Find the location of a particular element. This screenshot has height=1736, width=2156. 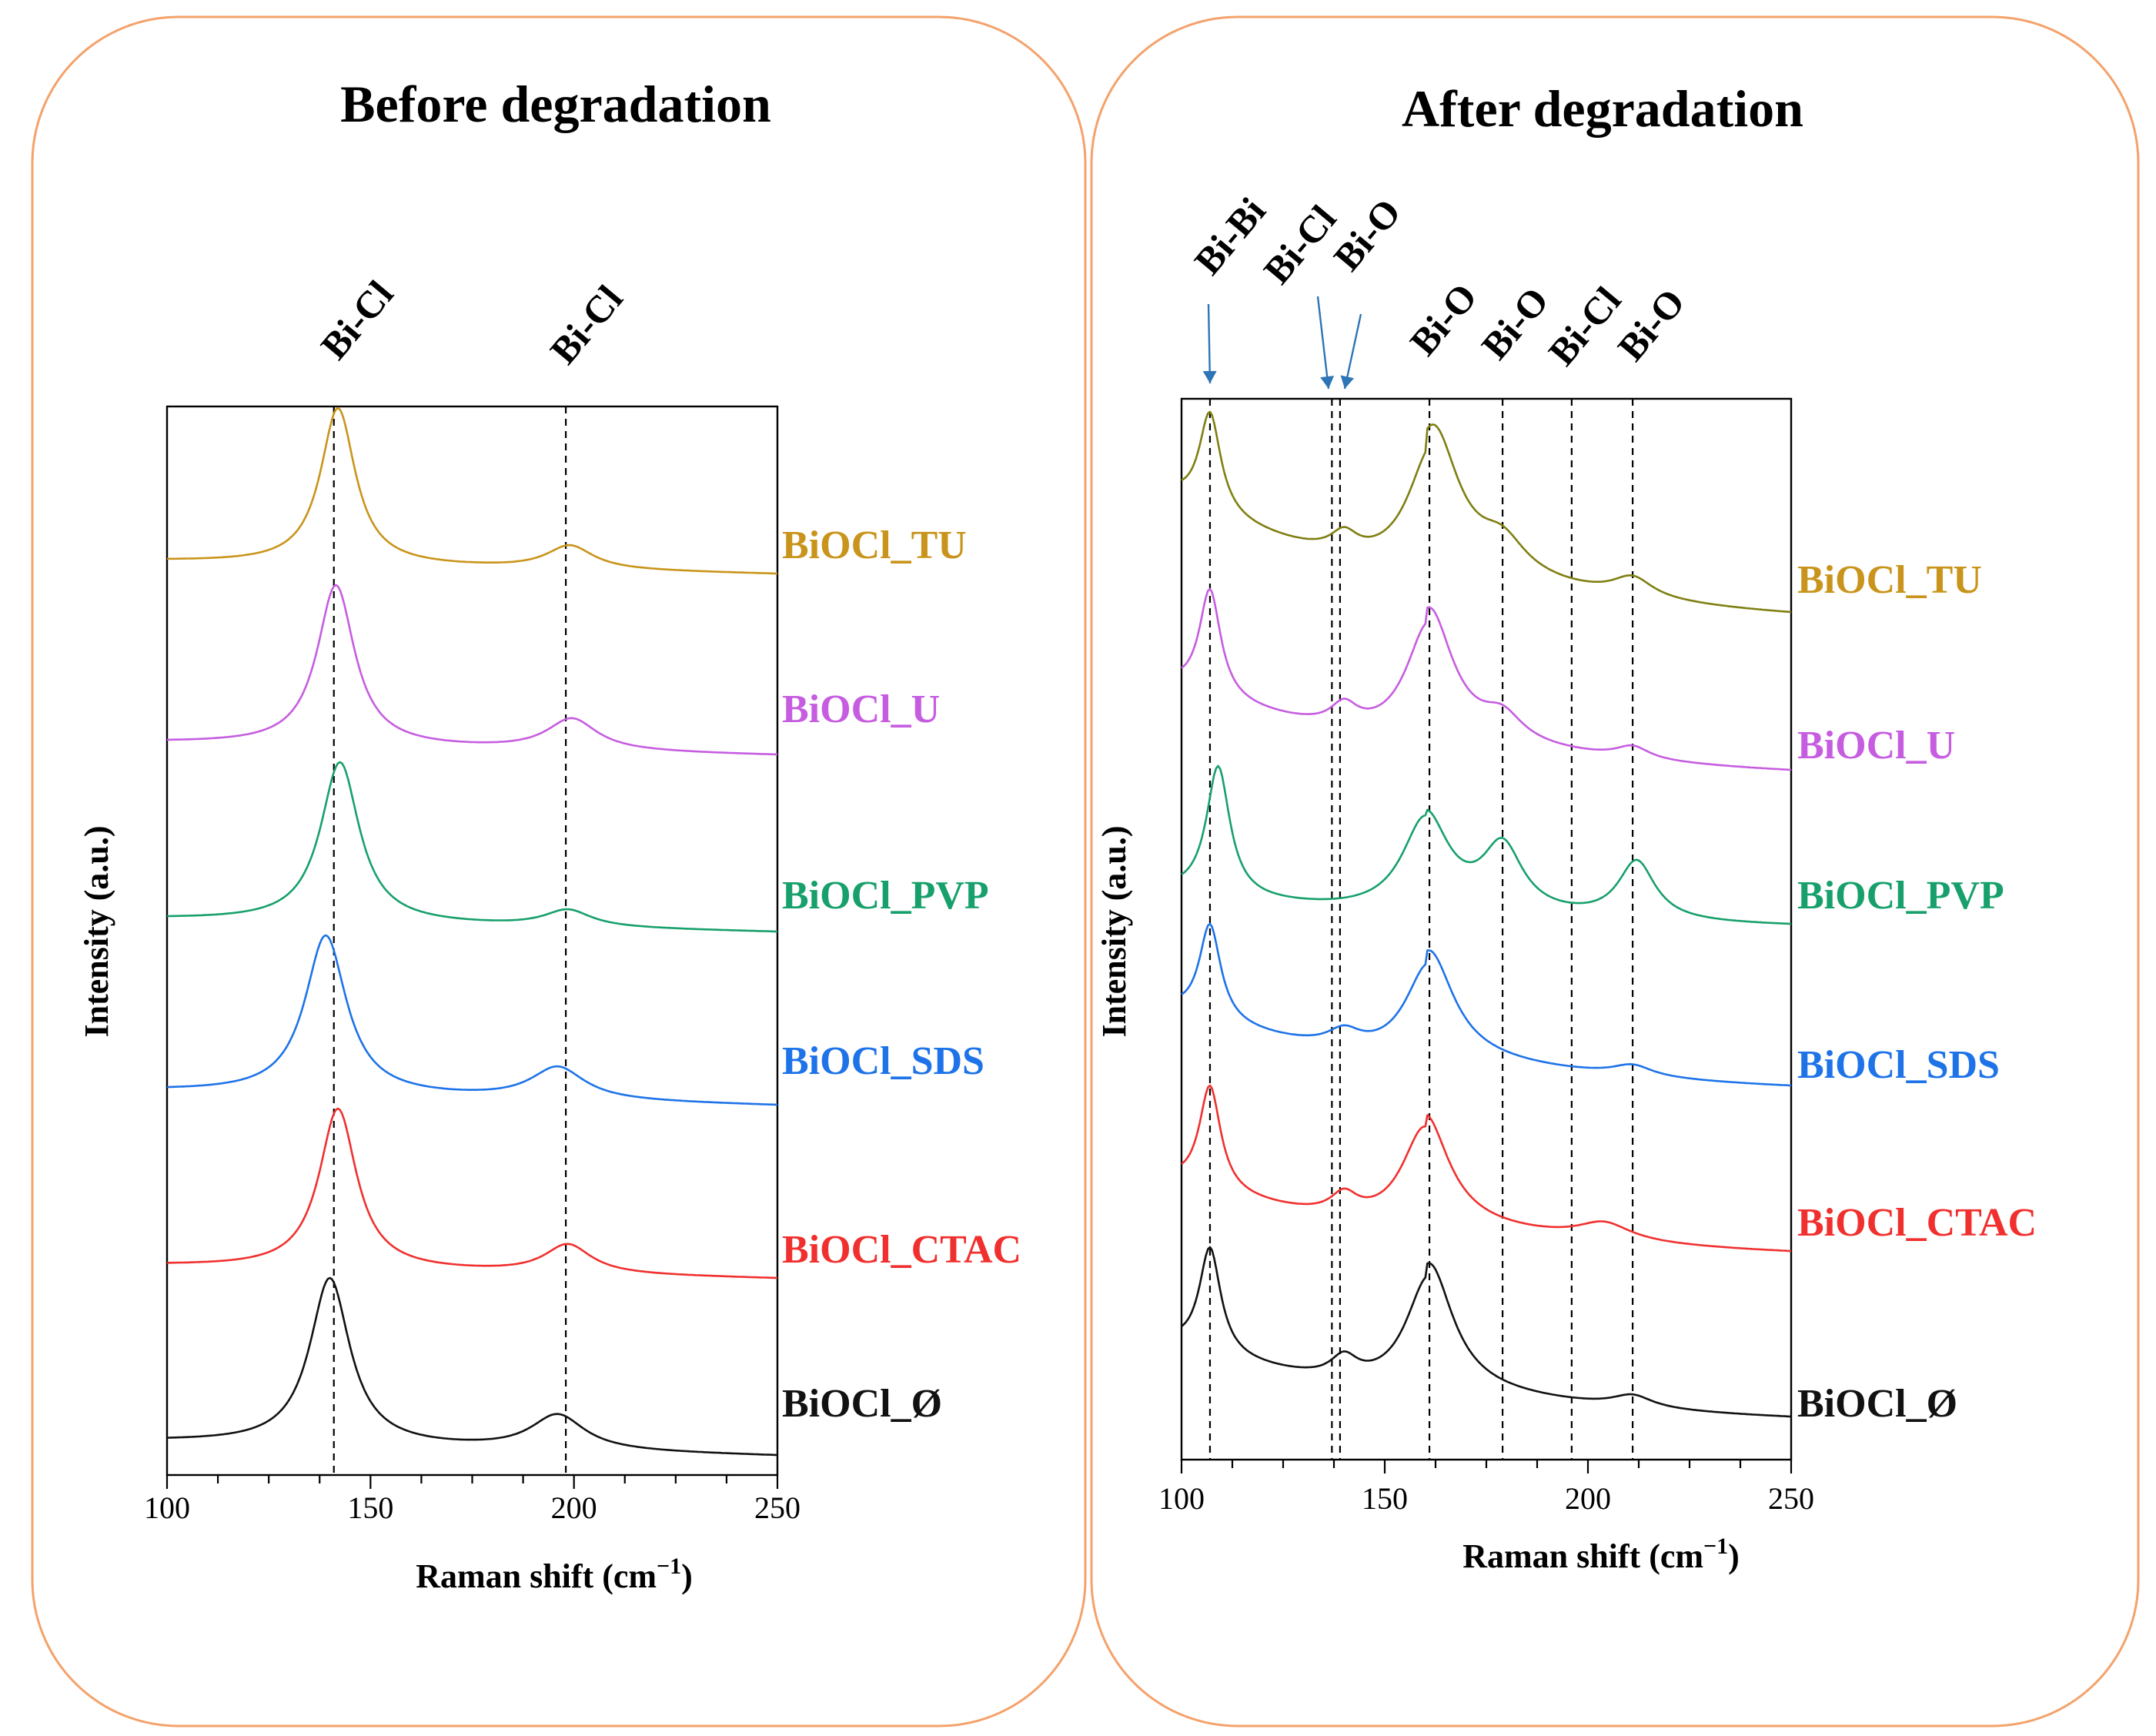

after-series-label-BiOCl_SDS: BiOCl_SDS is located at coordinates (1899, 1065).